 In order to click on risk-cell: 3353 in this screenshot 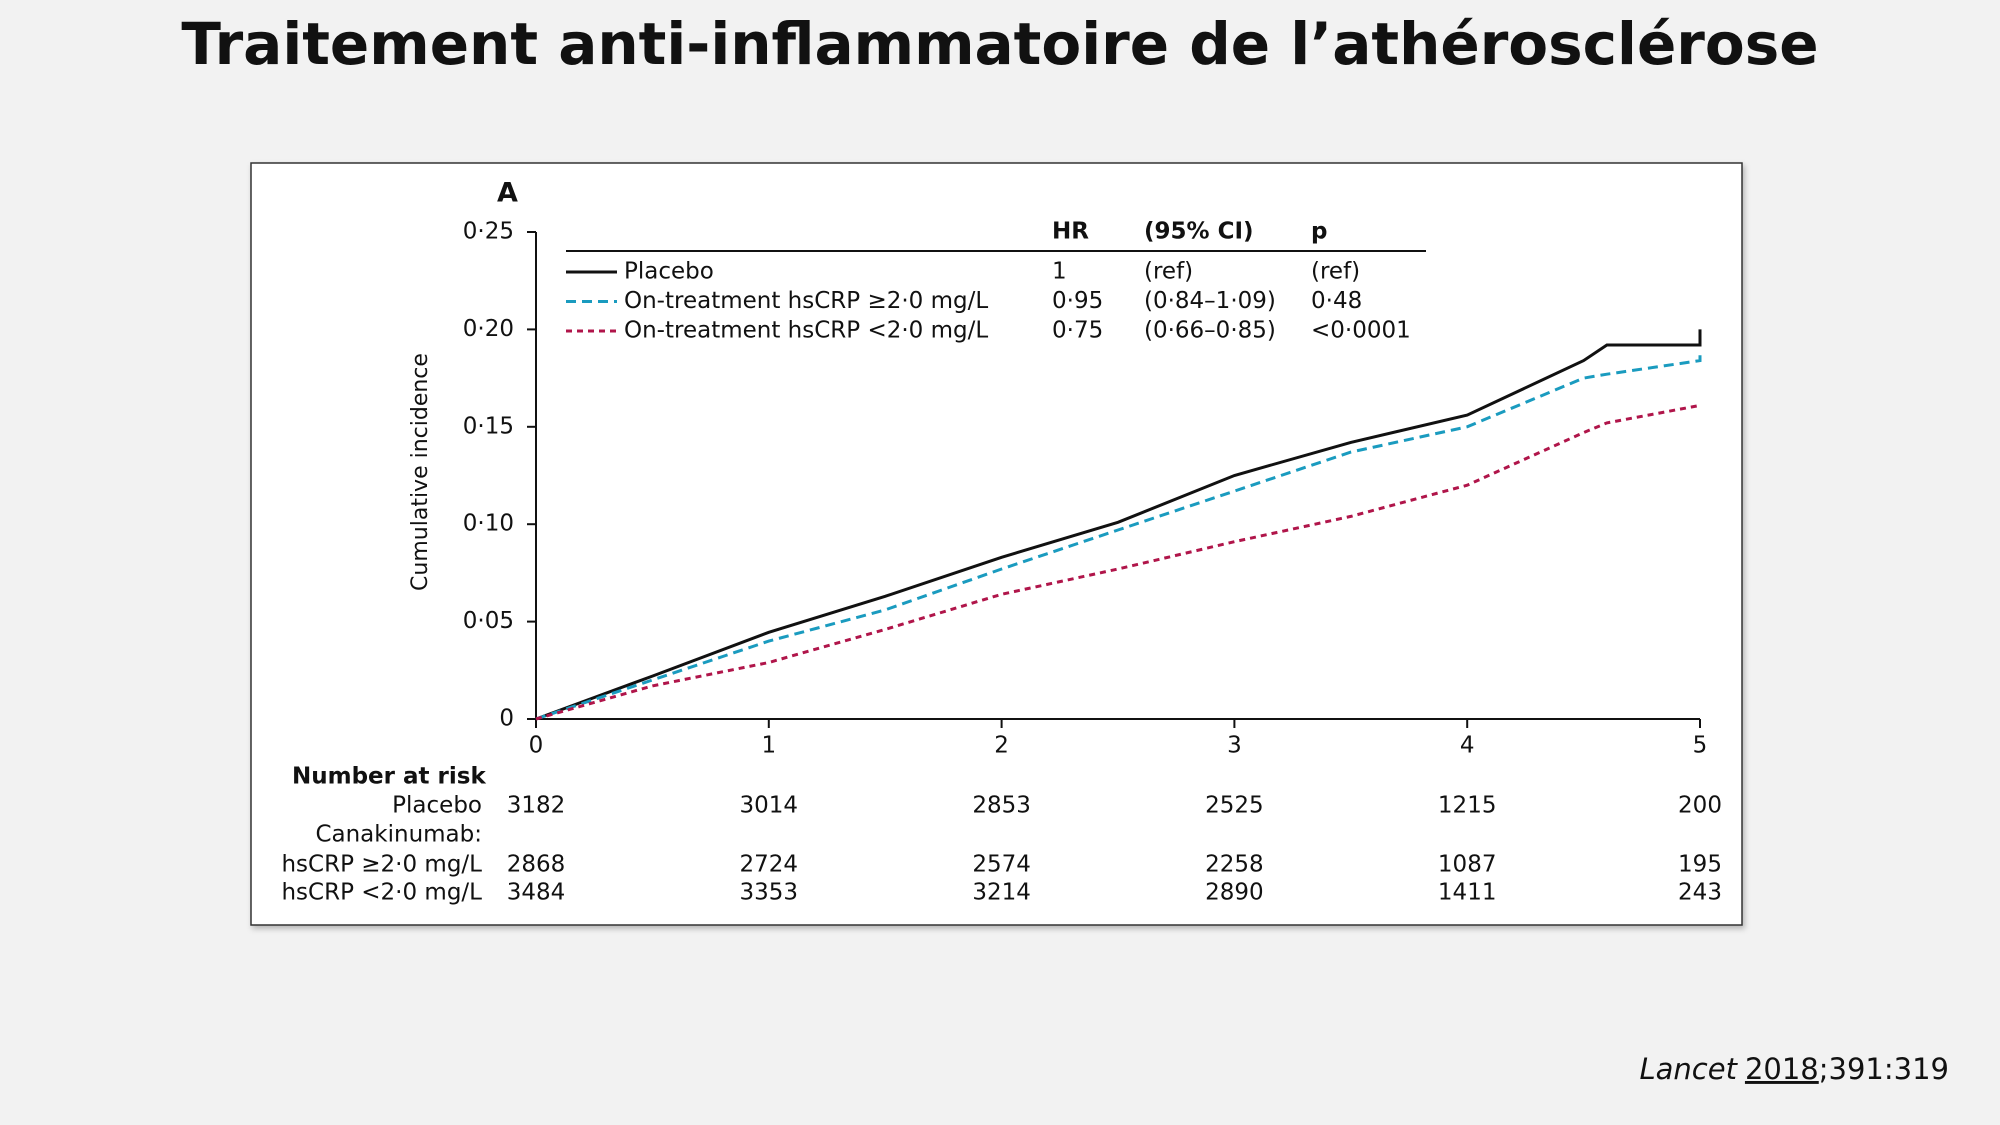, I will do `click(769, 893)`.